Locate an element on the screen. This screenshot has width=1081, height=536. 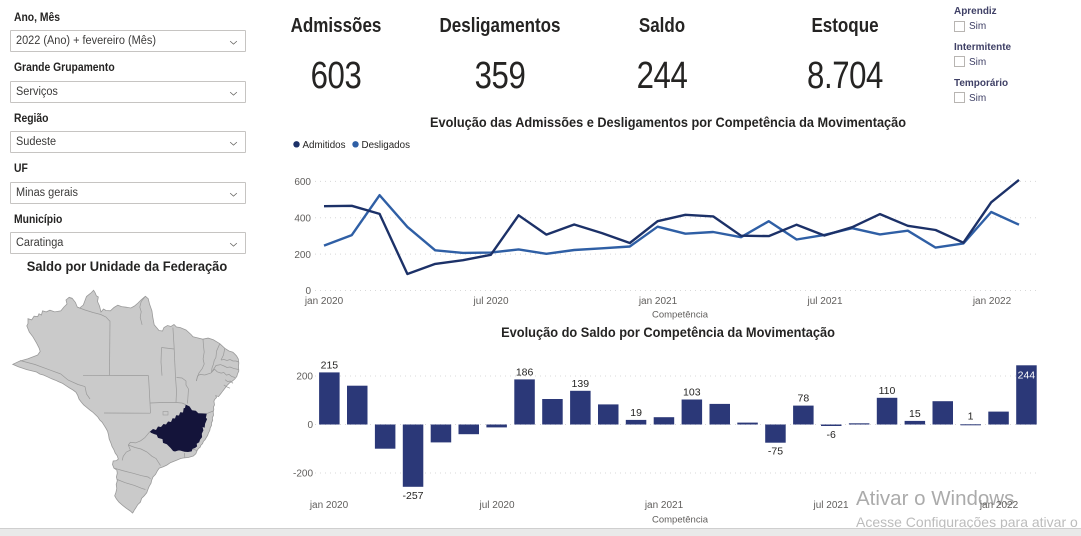
svg-text: 400 is located at coordinates (302, 219).